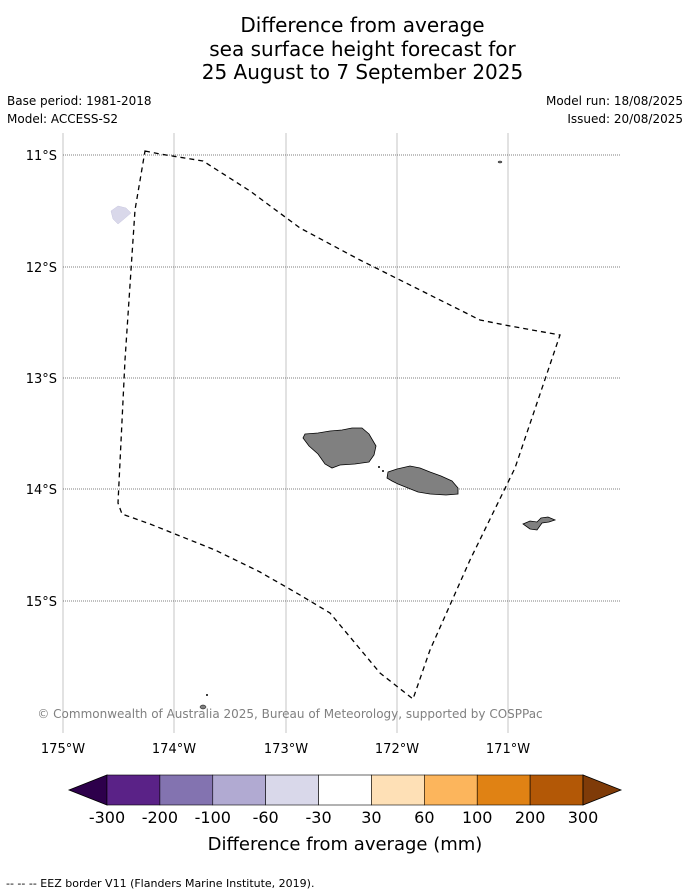 Image resolution: width=690 pixels, height=896 pixels. What do you see at coordinates (397, 749) in the screenshot?
I see `lon-tick: 172°W` at bounding box center [397, 749].